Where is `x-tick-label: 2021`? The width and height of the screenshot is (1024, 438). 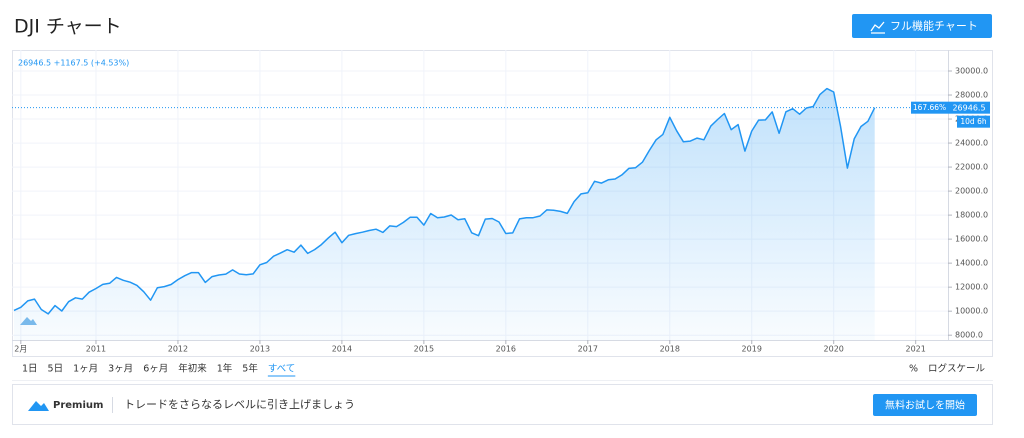 x-tick-label: 2021 is located at coordinates (915, 349).